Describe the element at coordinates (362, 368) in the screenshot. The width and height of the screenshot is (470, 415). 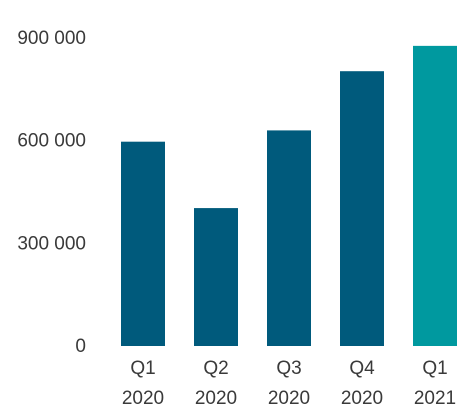
I see `x-tick-label: Q4` at that location.